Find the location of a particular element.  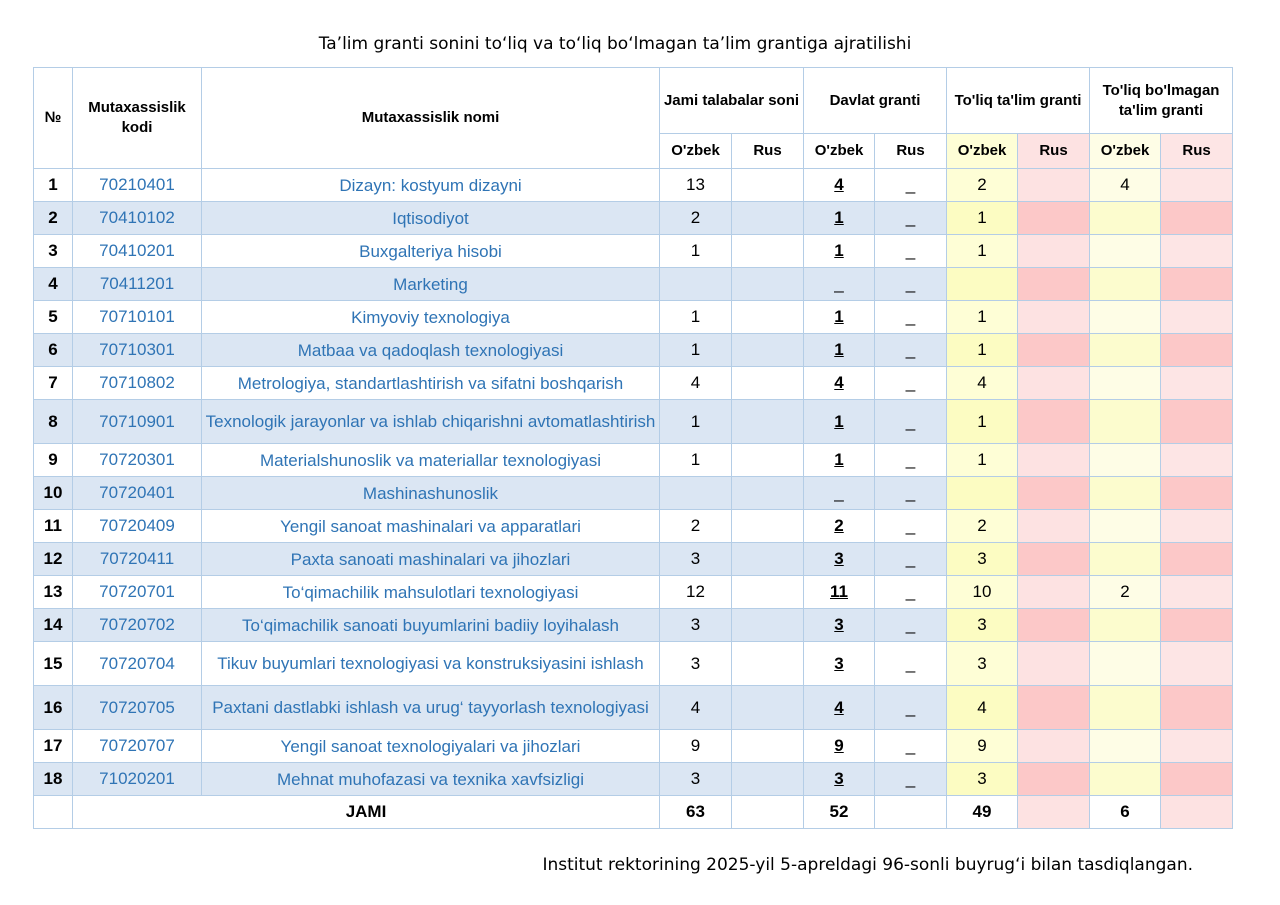

col-header-state-grant: Davlat granti is located at coordinates (875, 100).